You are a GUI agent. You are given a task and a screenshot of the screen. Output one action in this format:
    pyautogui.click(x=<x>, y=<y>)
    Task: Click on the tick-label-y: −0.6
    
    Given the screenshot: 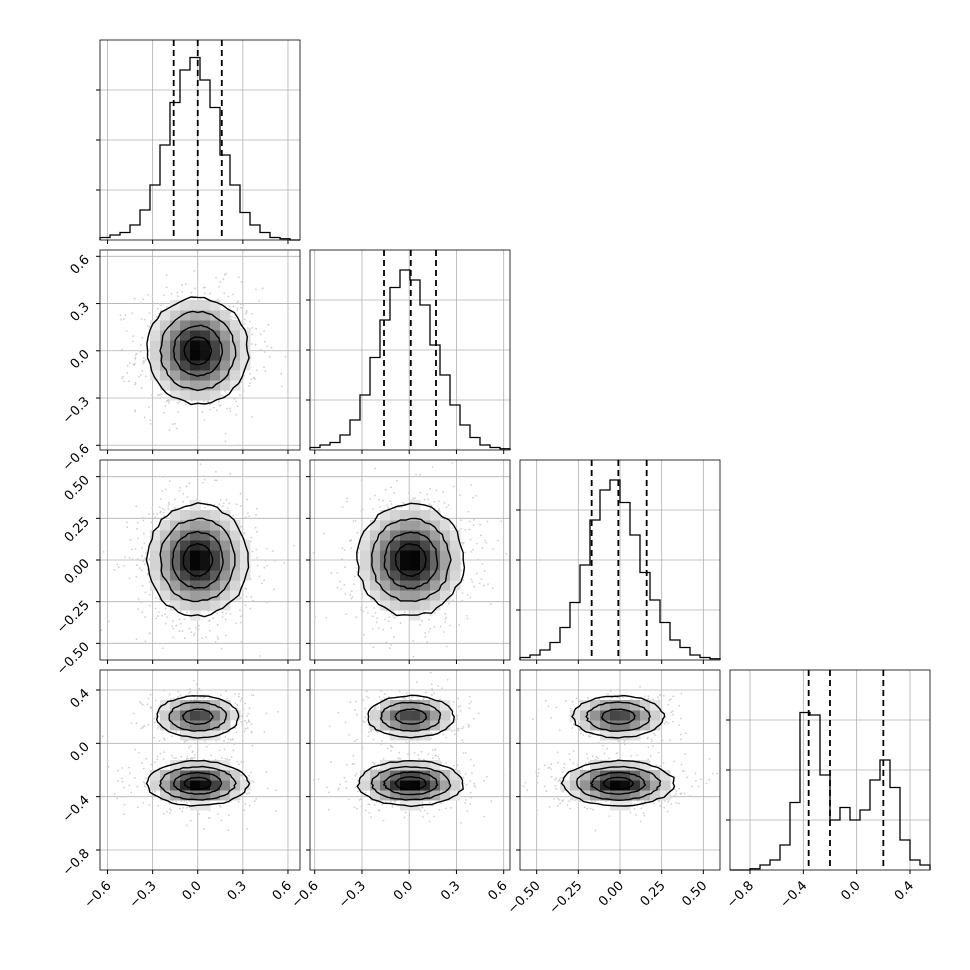 What is the action you would take?
    pyautogui.click(x=76, y=457)
    